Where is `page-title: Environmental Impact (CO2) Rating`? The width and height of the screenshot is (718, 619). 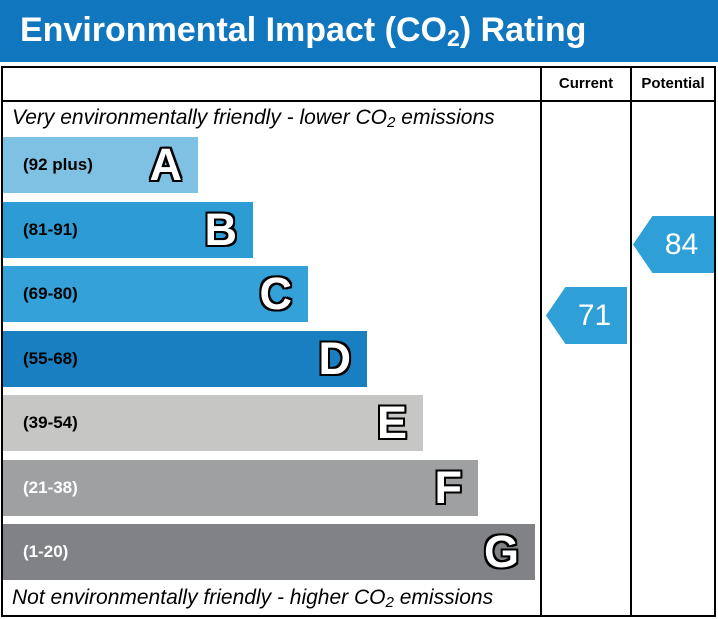 page-title: Environmental Impact (CO2) Rating is located at coordinates (359, 30).